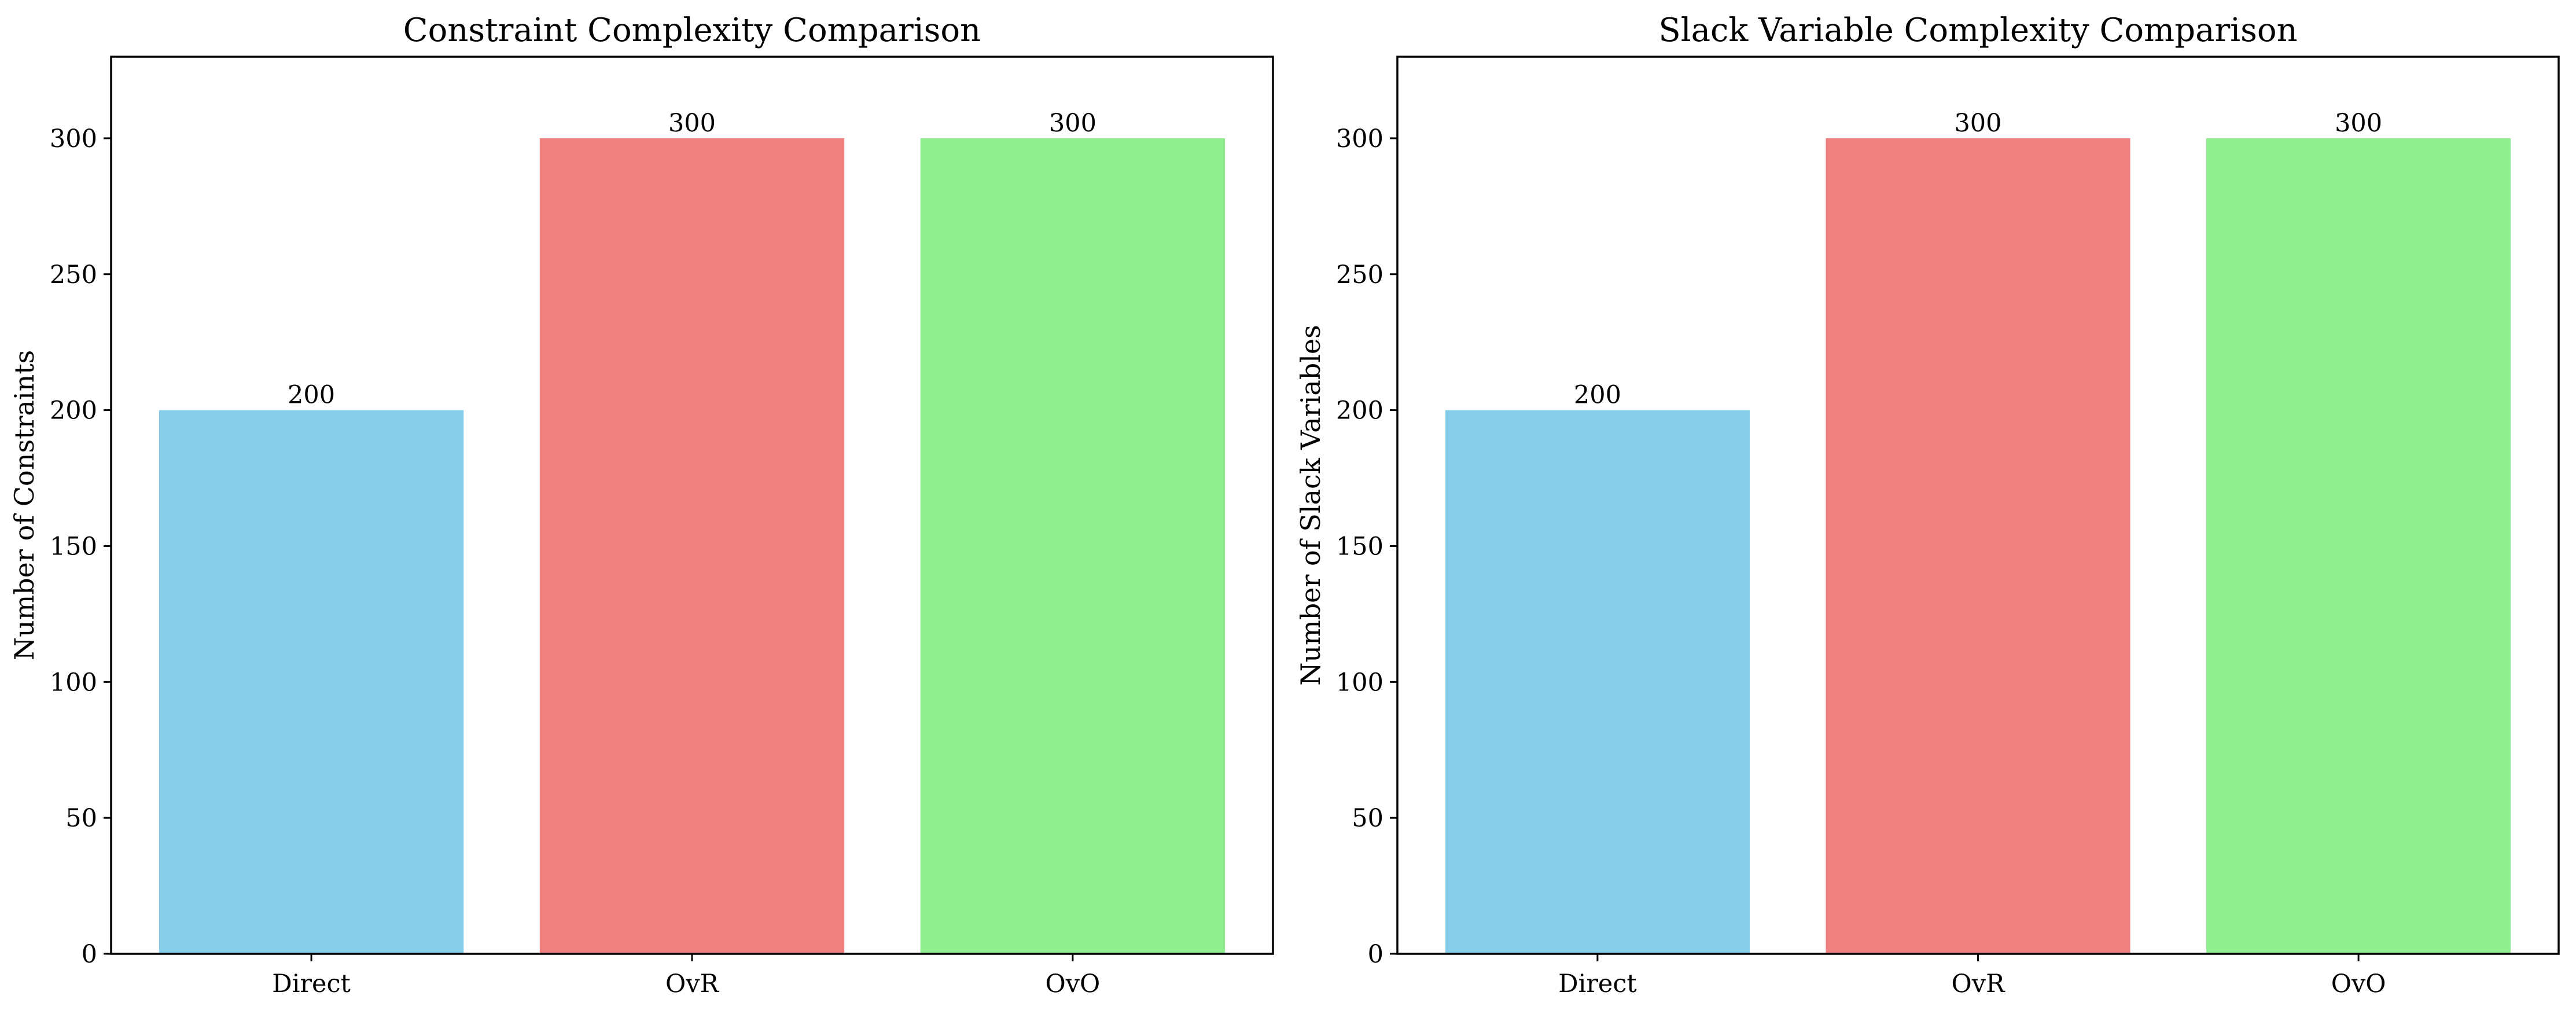 The width and height of the screenshot is (2576, 1014). I want to click on chart-title: Slack Variable Complexity Comparison, so click(1977, 30).